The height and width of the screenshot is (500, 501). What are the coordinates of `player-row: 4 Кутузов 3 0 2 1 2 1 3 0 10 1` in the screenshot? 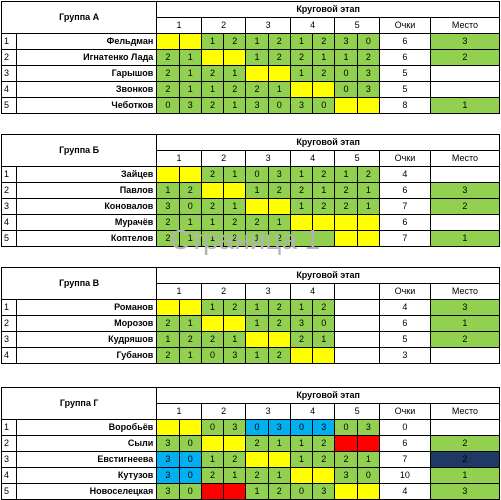 It's located at (250, 475).